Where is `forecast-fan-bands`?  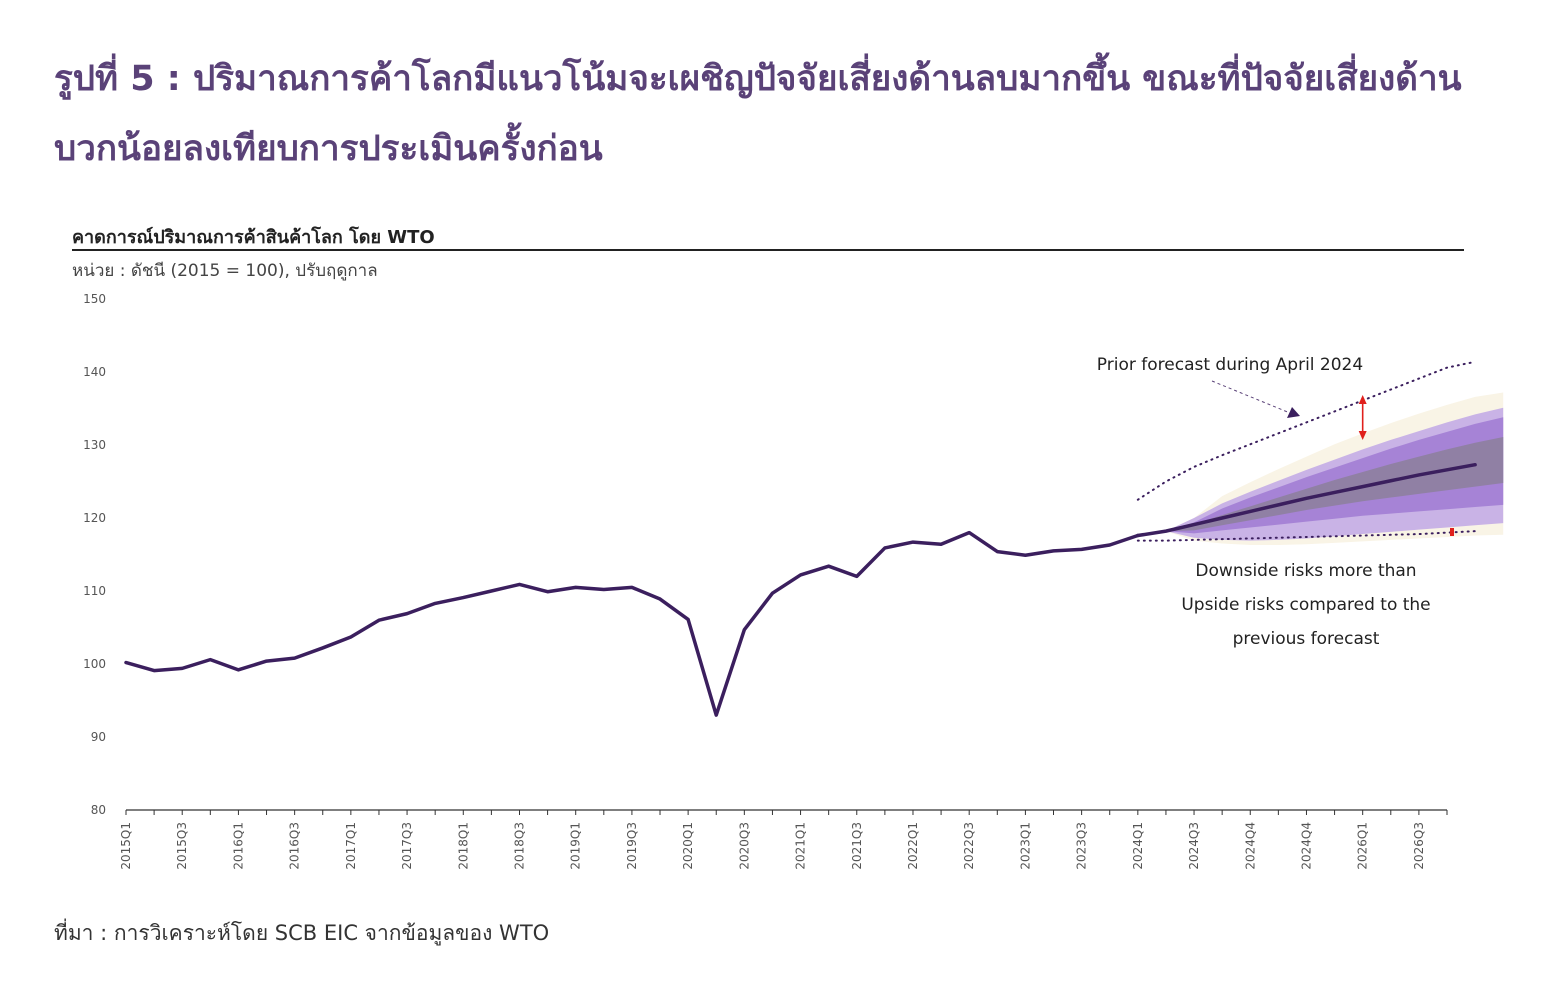
forecast-fan-bands is located at coordinates (1334, 469).